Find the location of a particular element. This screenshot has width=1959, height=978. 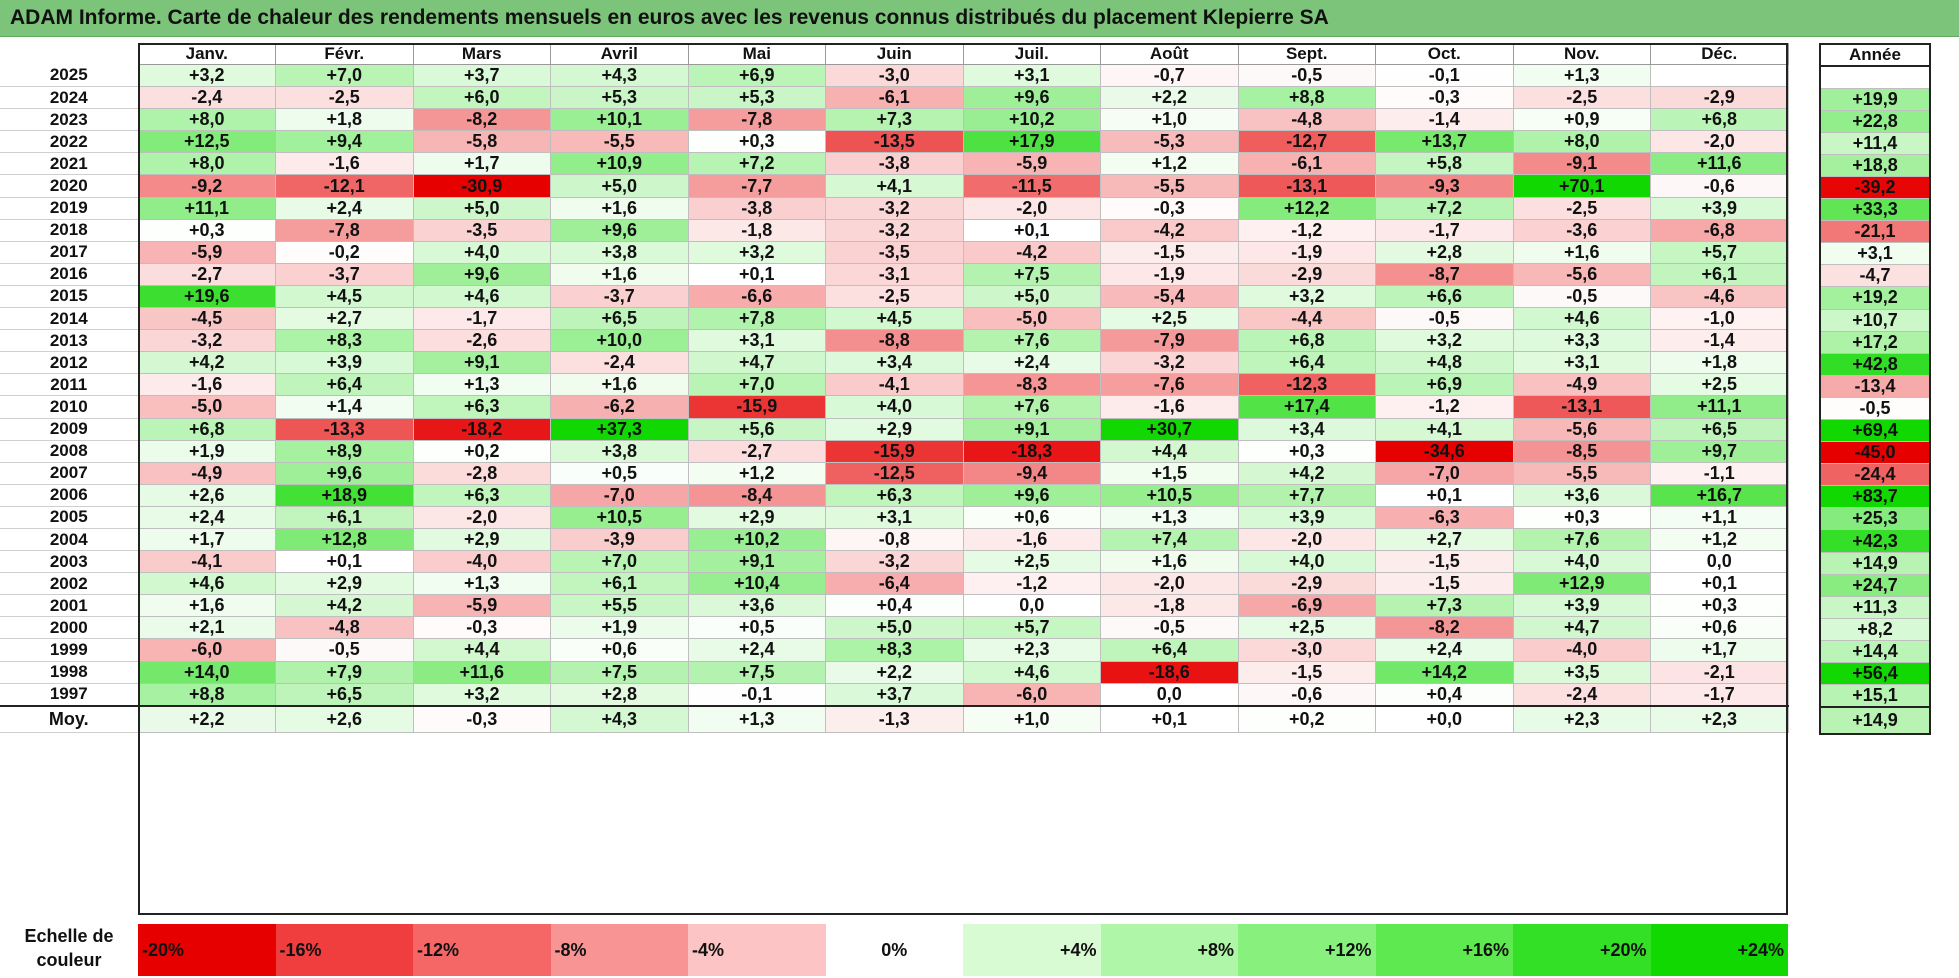

heatmap-cell: -3,2 is located at coordinates (894, 562).